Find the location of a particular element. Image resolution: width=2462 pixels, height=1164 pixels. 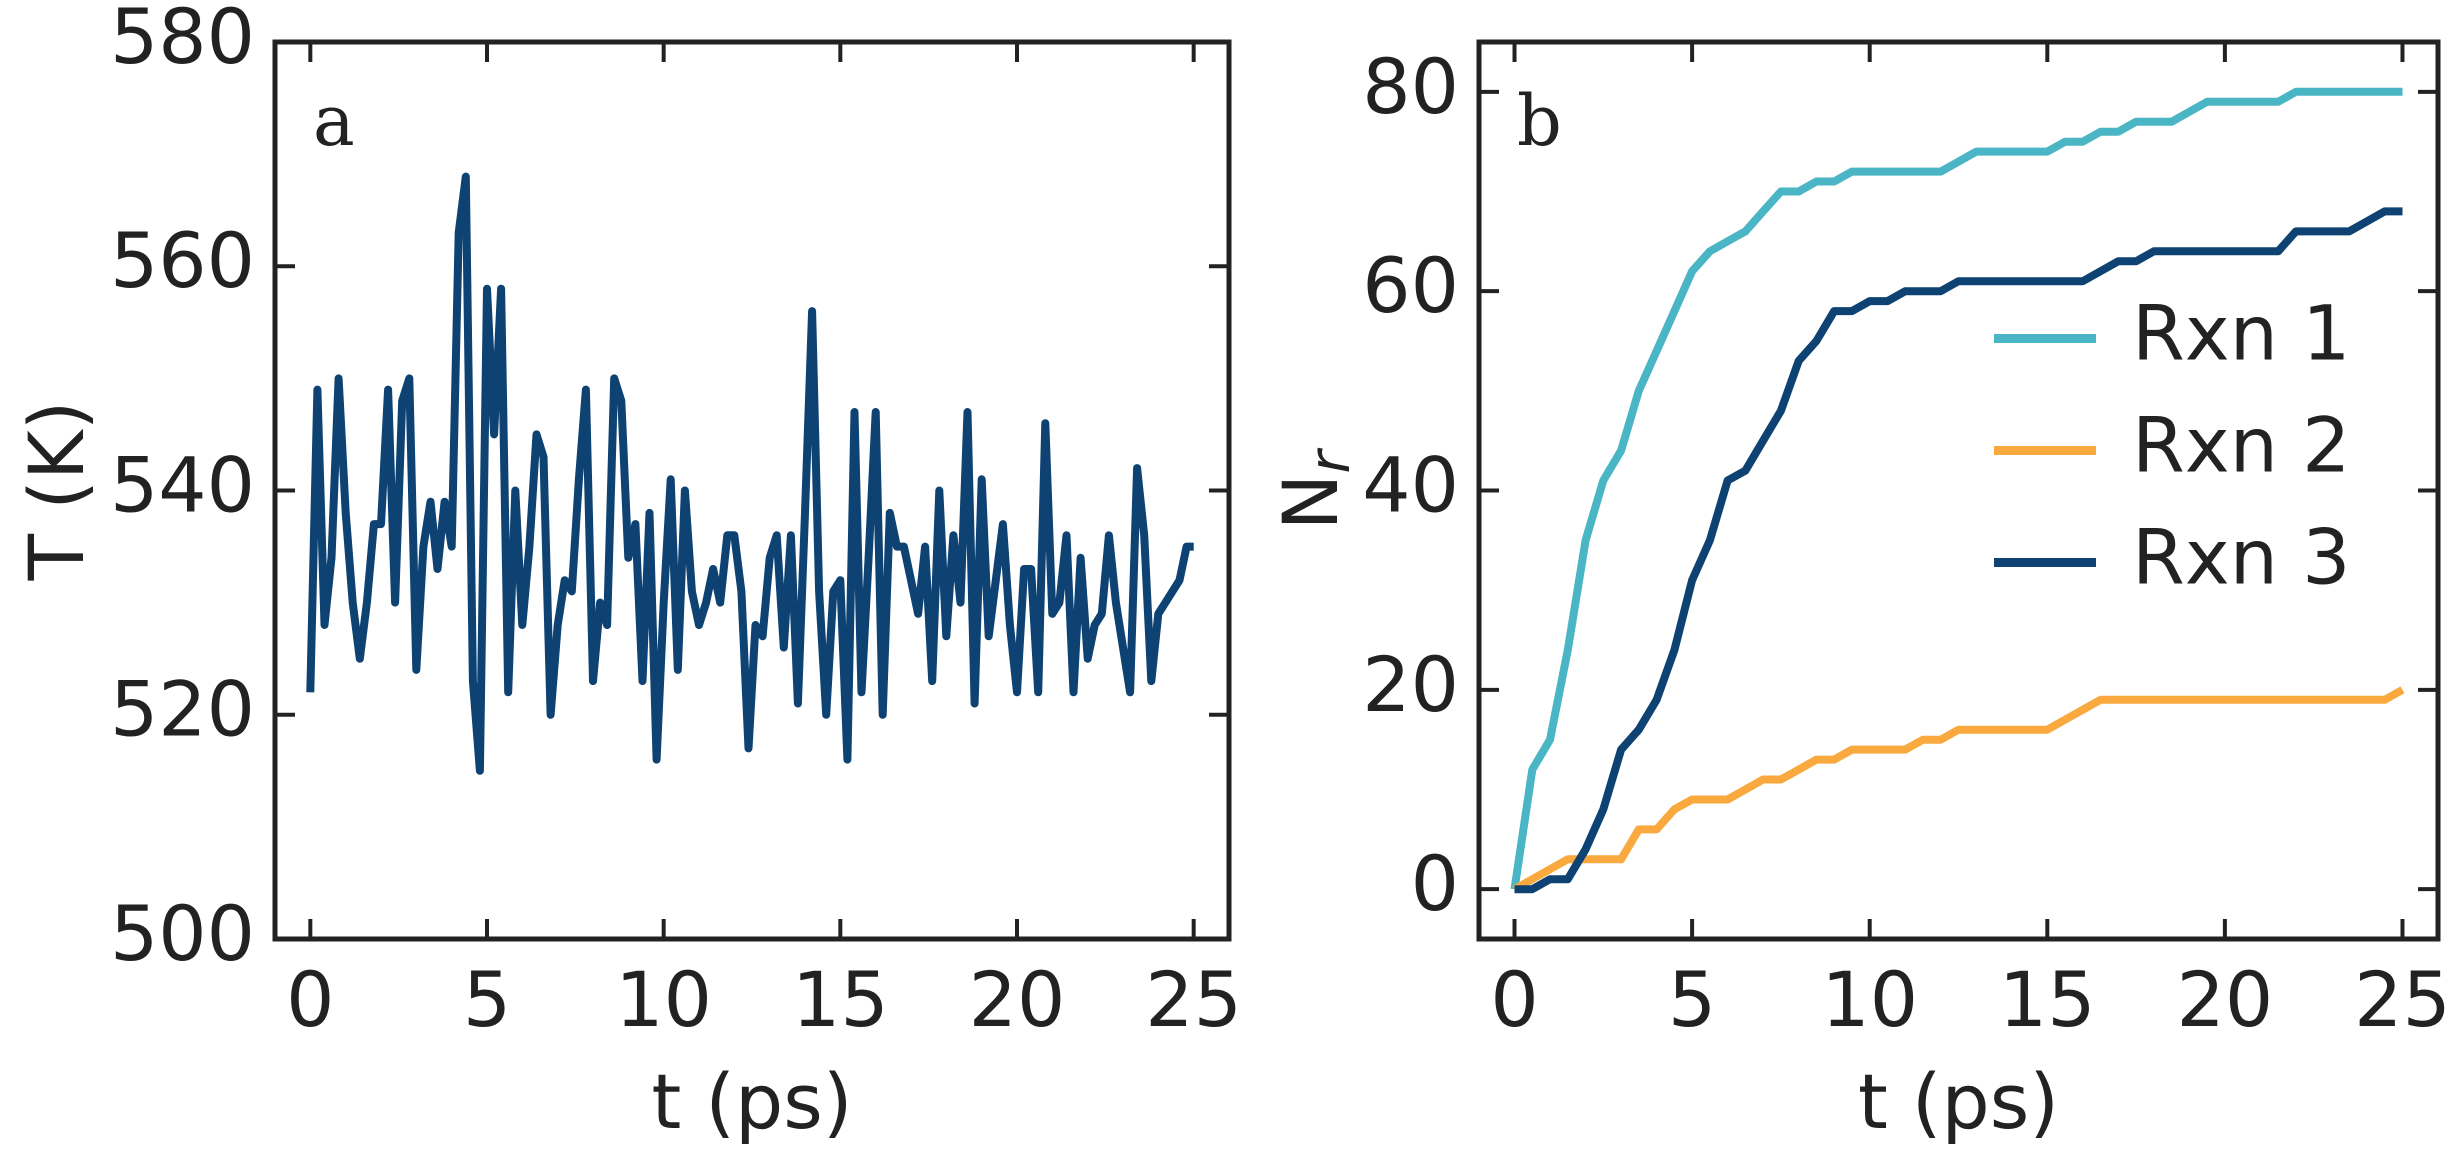

y-tick-label: 520 is located at coordinates (182, 709).